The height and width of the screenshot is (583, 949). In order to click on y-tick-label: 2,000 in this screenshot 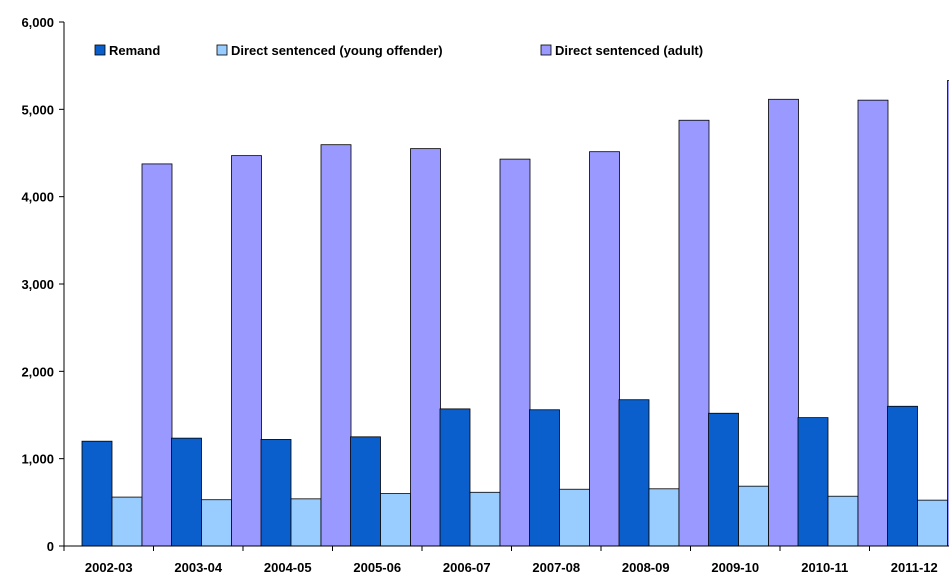, I will do `click(37, 371)`.